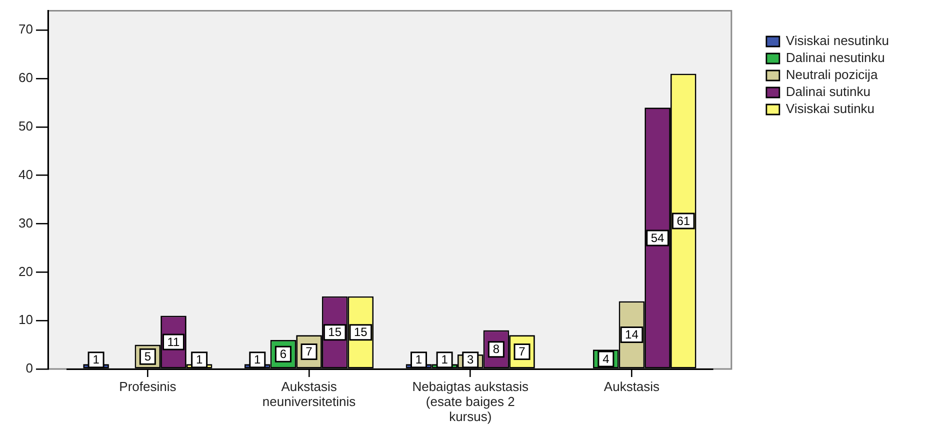 Image resolution: width=936 pixels, height=426 pixels. Describe the element at coordinates (496, 349) in the screenshot. I see `data-label: 8` at that location.